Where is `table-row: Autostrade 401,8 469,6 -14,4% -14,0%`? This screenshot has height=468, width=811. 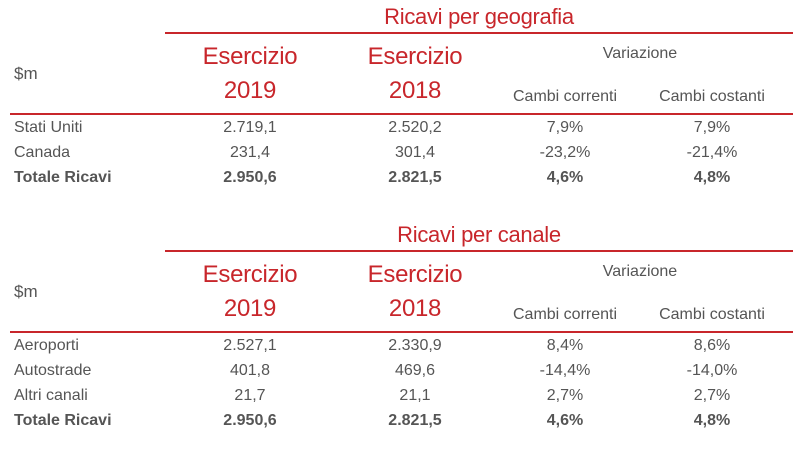
table-row: Autostrade 401,8 469,6 -14,4% -14,0% is located at coordinates (405, 374).